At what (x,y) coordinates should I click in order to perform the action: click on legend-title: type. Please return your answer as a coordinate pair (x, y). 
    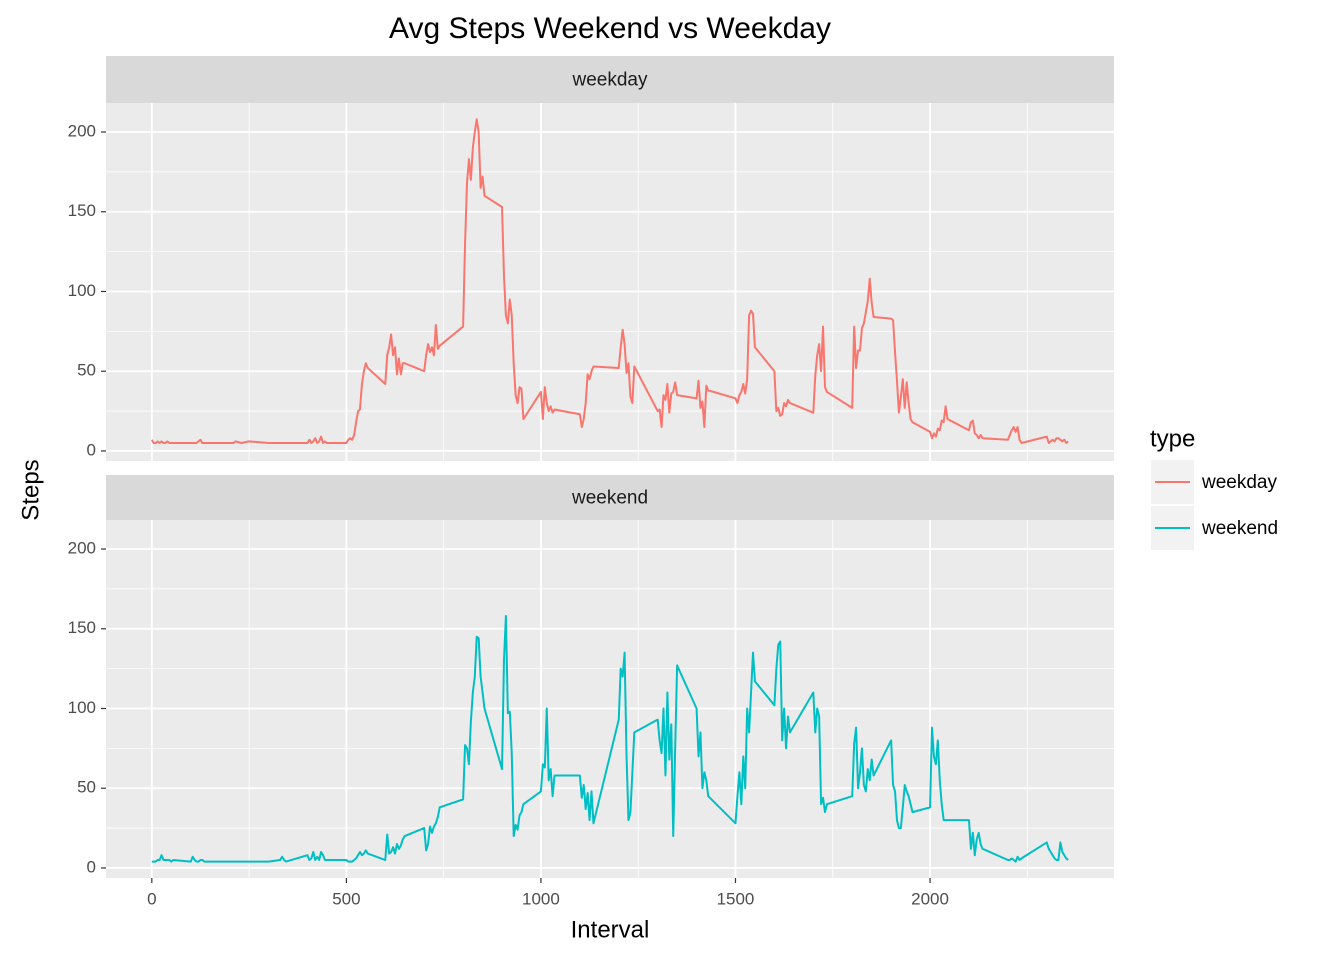
    Looking at the image, I should click on (1172, 438).